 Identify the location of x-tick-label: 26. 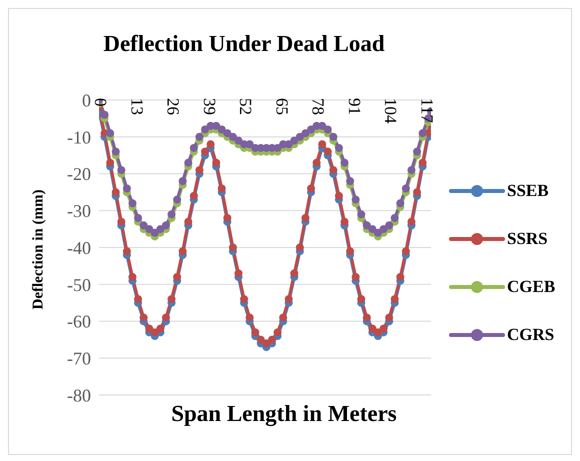
(173, 106).